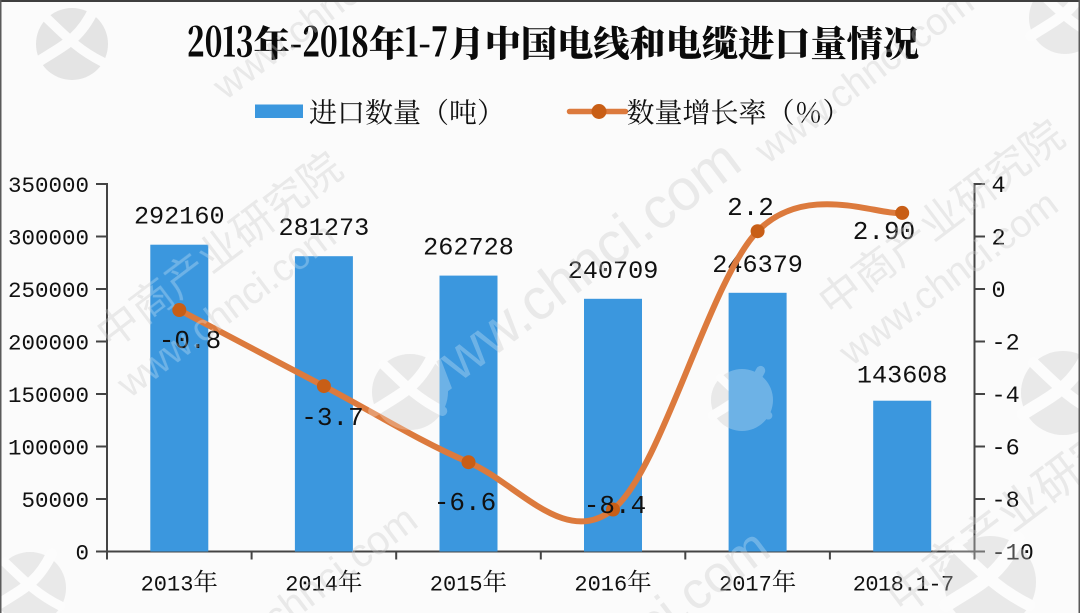 The width and height of the screenshot is (1080, 613). What do you see at coordinates (999, 239) in the screenshot?
I see `svg-text: 2` at bounding box center [999, 239].